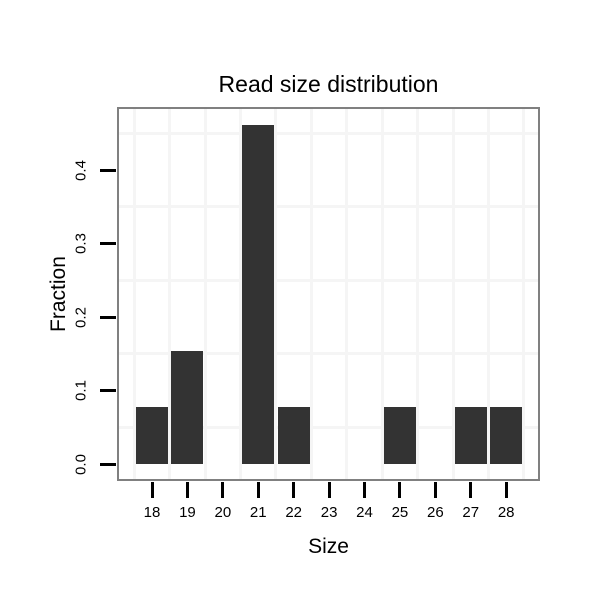 The image size is (600, 600). Describe the element at coordinates (329, 512) in the screenshot. I see `x-tick-label: 23` at that location.